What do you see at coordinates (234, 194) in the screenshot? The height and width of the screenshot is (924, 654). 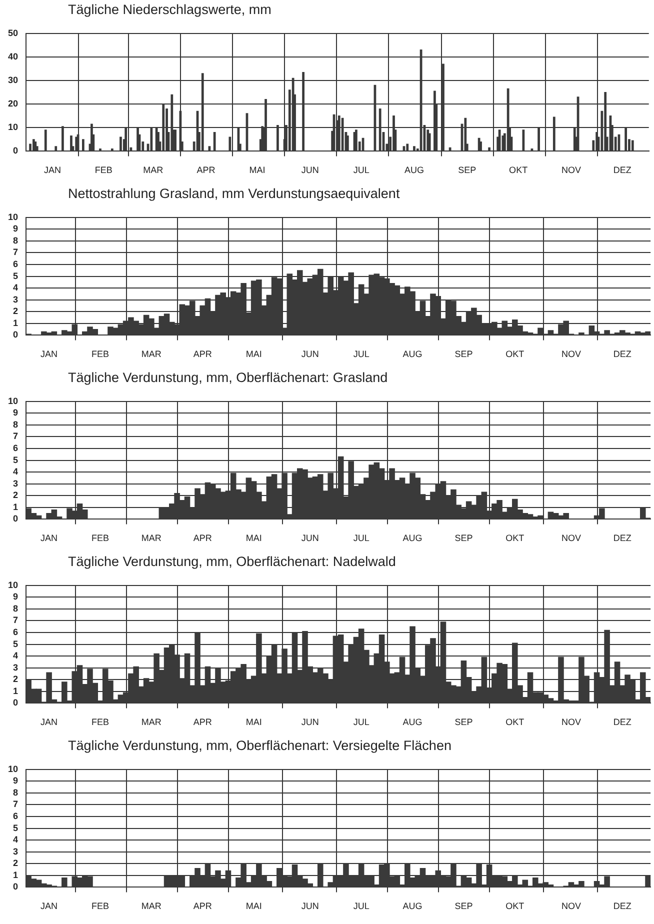 I see `chart-title: Nettostrahlung Grasland, mm Verdunstungsaequivalent` at bounding box center [234, 194].